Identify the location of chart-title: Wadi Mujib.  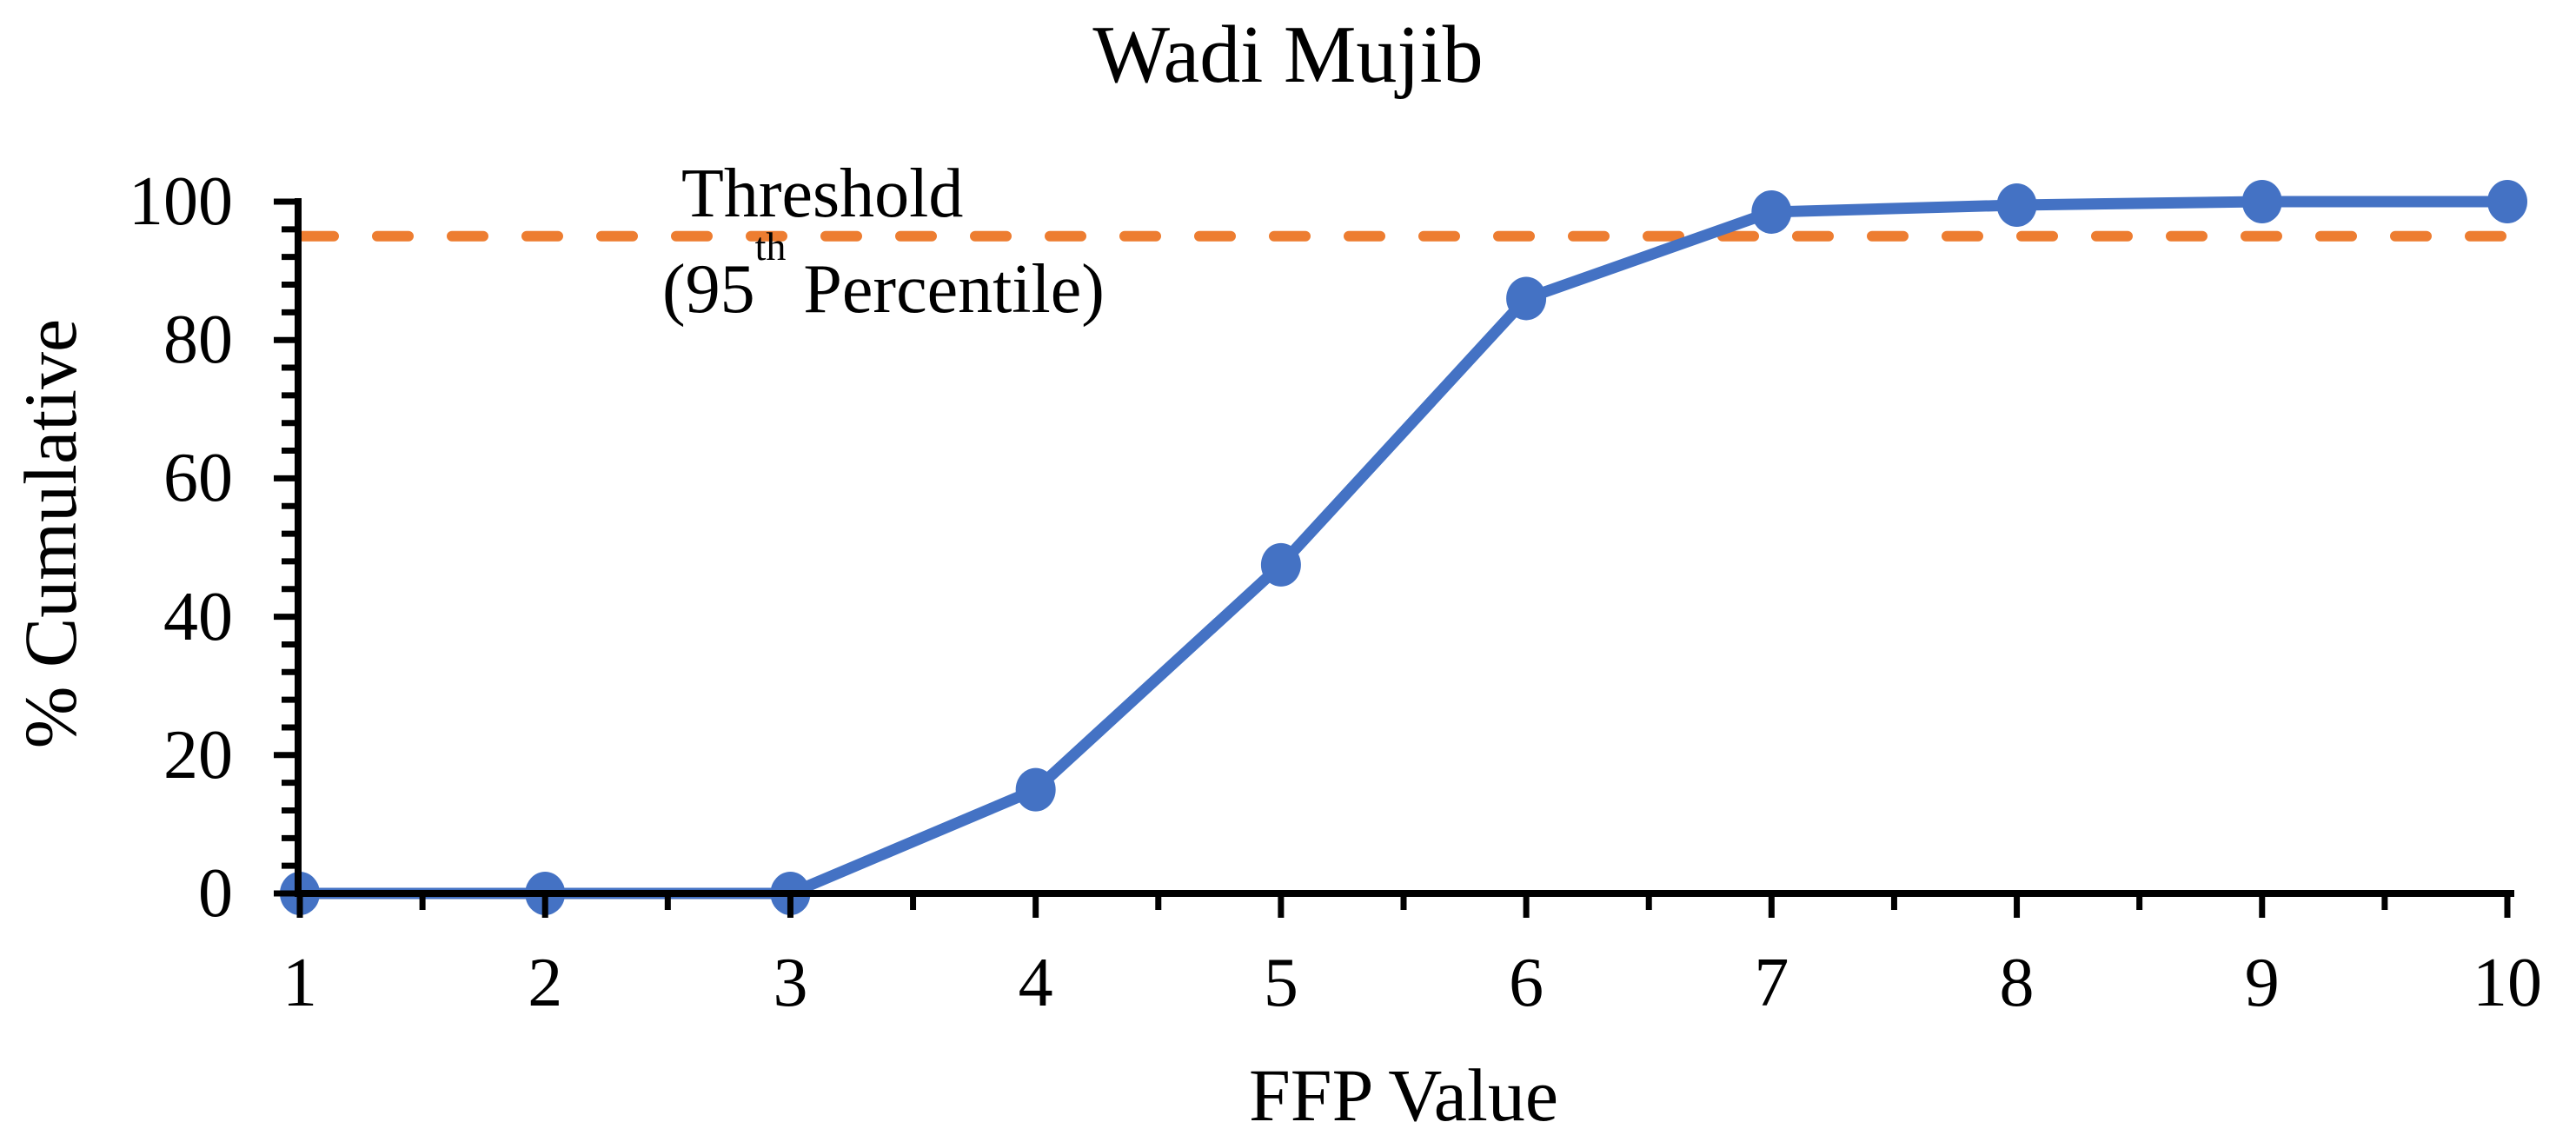
(1288, 55).